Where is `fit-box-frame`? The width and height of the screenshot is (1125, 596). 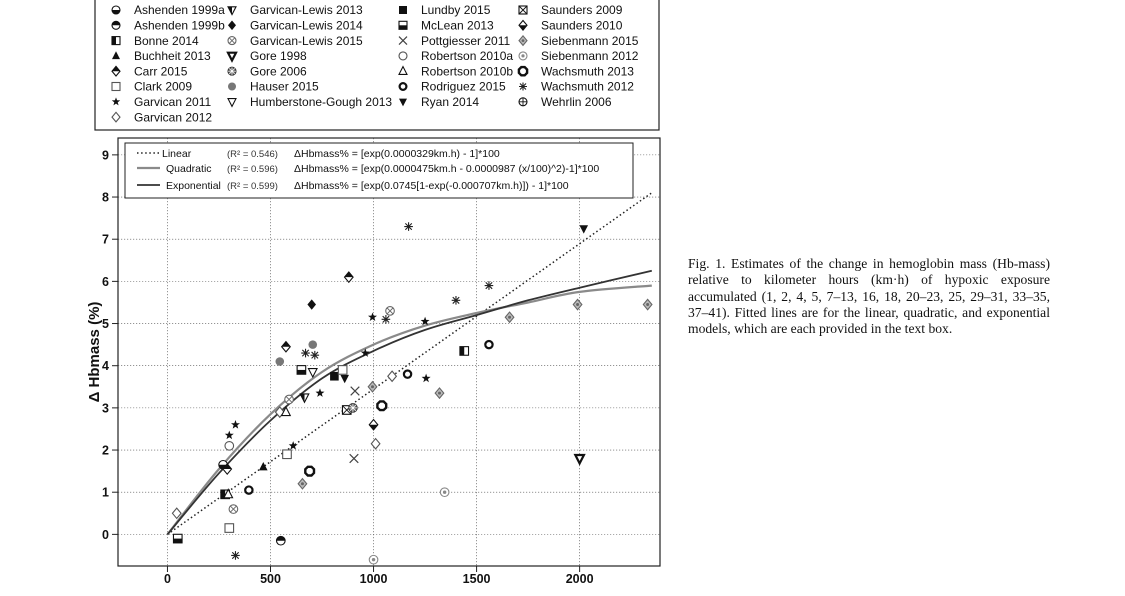
fit-box-frame is located at coordinates (379, 170).